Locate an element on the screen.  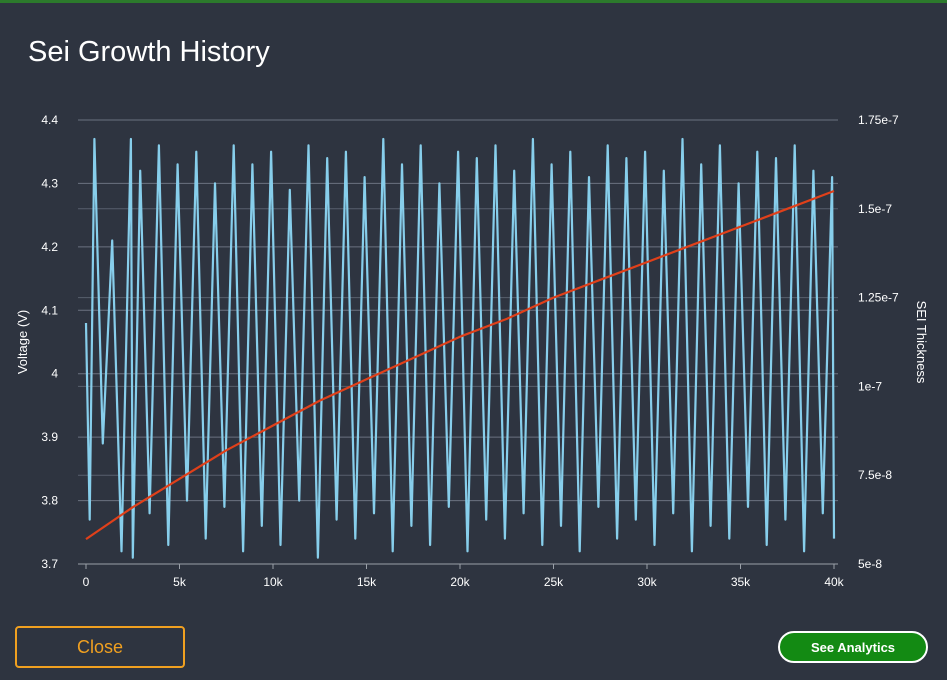
y-right-axis-label: SEI Thickness is located at coordinates (921, 342).